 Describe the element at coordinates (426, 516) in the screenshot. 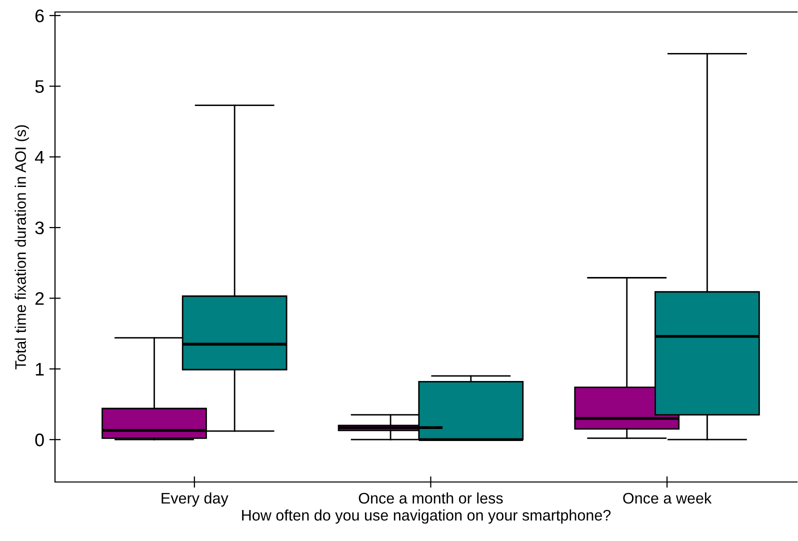

I see `x-axis-title: How often do you use navigation on your smartphone?` at that location.